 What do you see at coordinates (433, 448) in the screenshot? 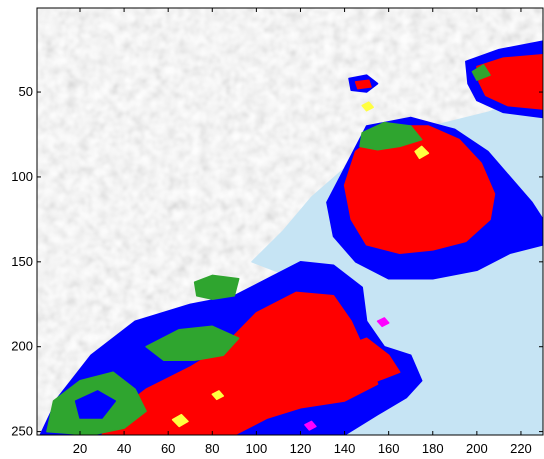
I see `x-tick-label: 180` at bounding box center [433, 448].